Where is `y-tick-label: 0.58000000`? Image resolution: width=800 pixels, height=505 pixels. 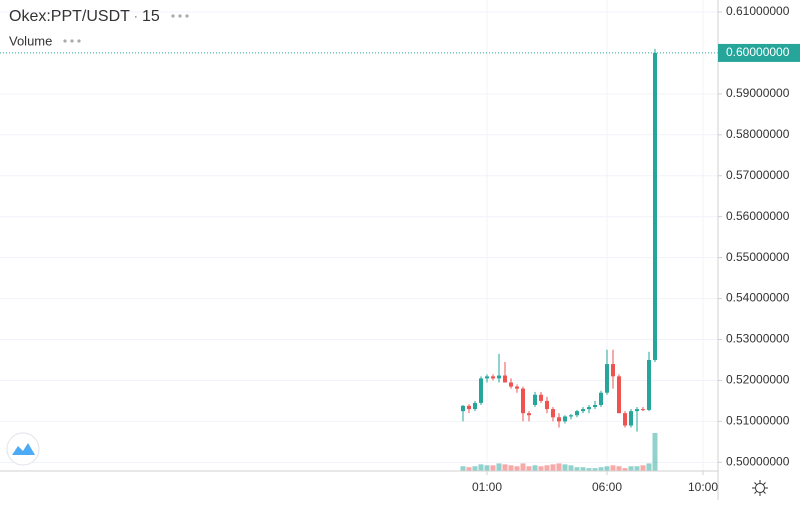 y-tick-label: 0.58000000 is located at coordinates (758, 134).